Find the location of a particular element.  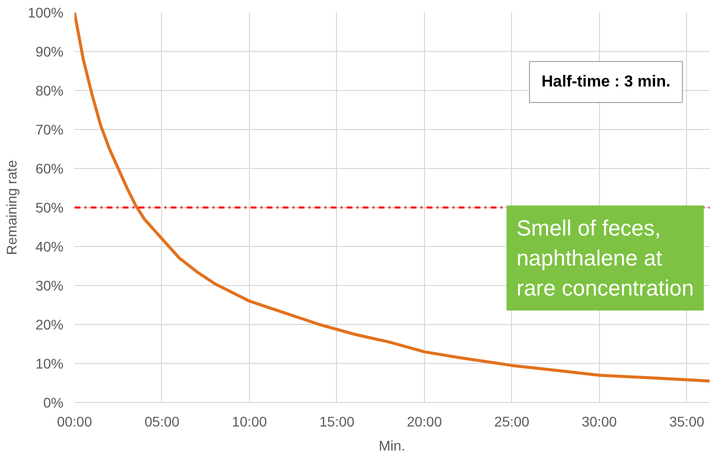

y-tick-label: 50% is located at coordinates (49, 208).